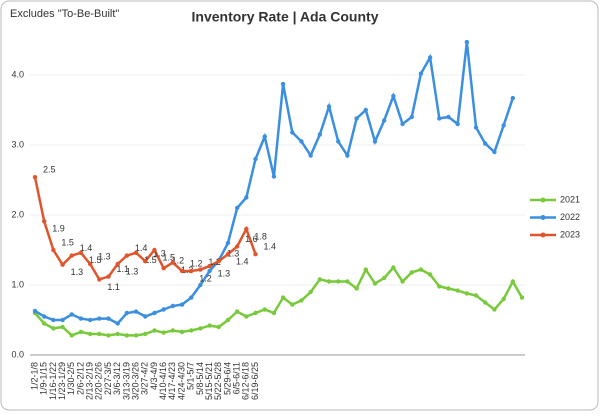 This screenshot has height=417, width=600. What do you see at coordinates (242, 262) in the screenshot?
I see `data-label: 1.4` at bounding box center [242, 262].